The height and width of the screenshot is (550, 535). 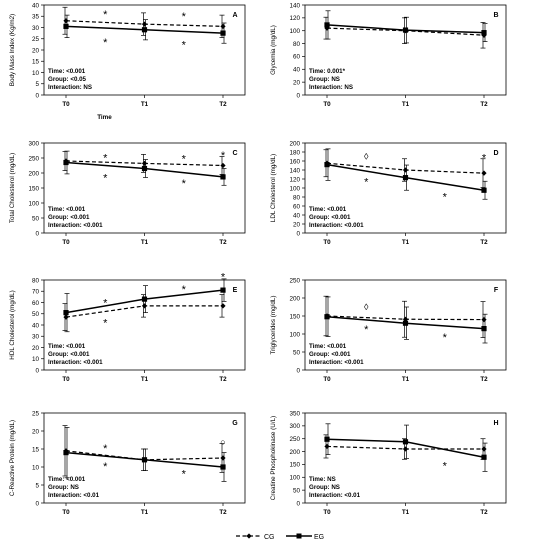 I want to click on stats-line: Group: NS, so click(x=324, y=487).